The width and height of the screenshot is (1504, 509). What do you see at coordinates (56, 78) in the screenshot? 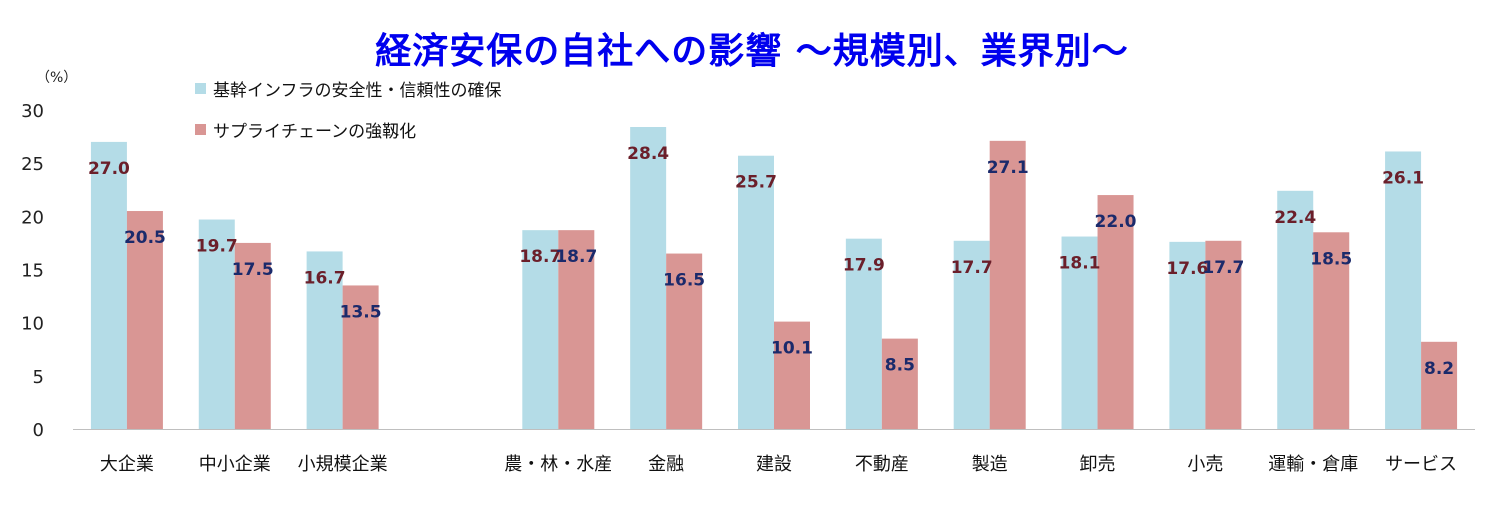
I see `y-axis-unit-label: （%）` at bounding box center [56, 78].